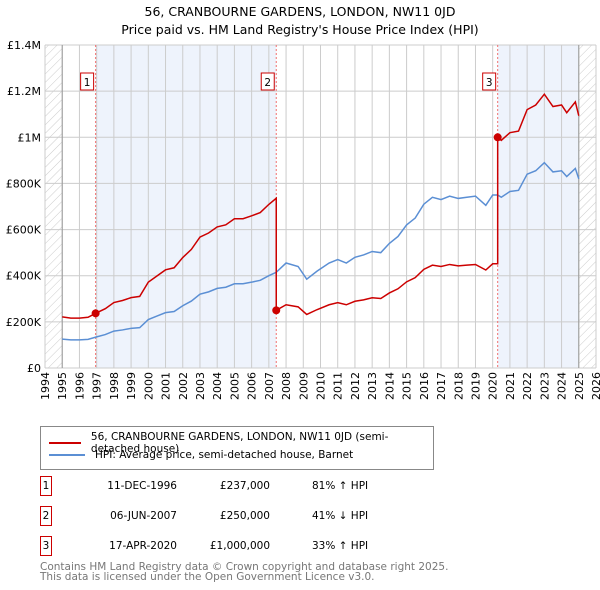 Image resolution: width=600 pixels, height=590 pixels. Describe the element at coordinates (67, 455) in the screenshot. I see `legend-swatch-blue` at that location.